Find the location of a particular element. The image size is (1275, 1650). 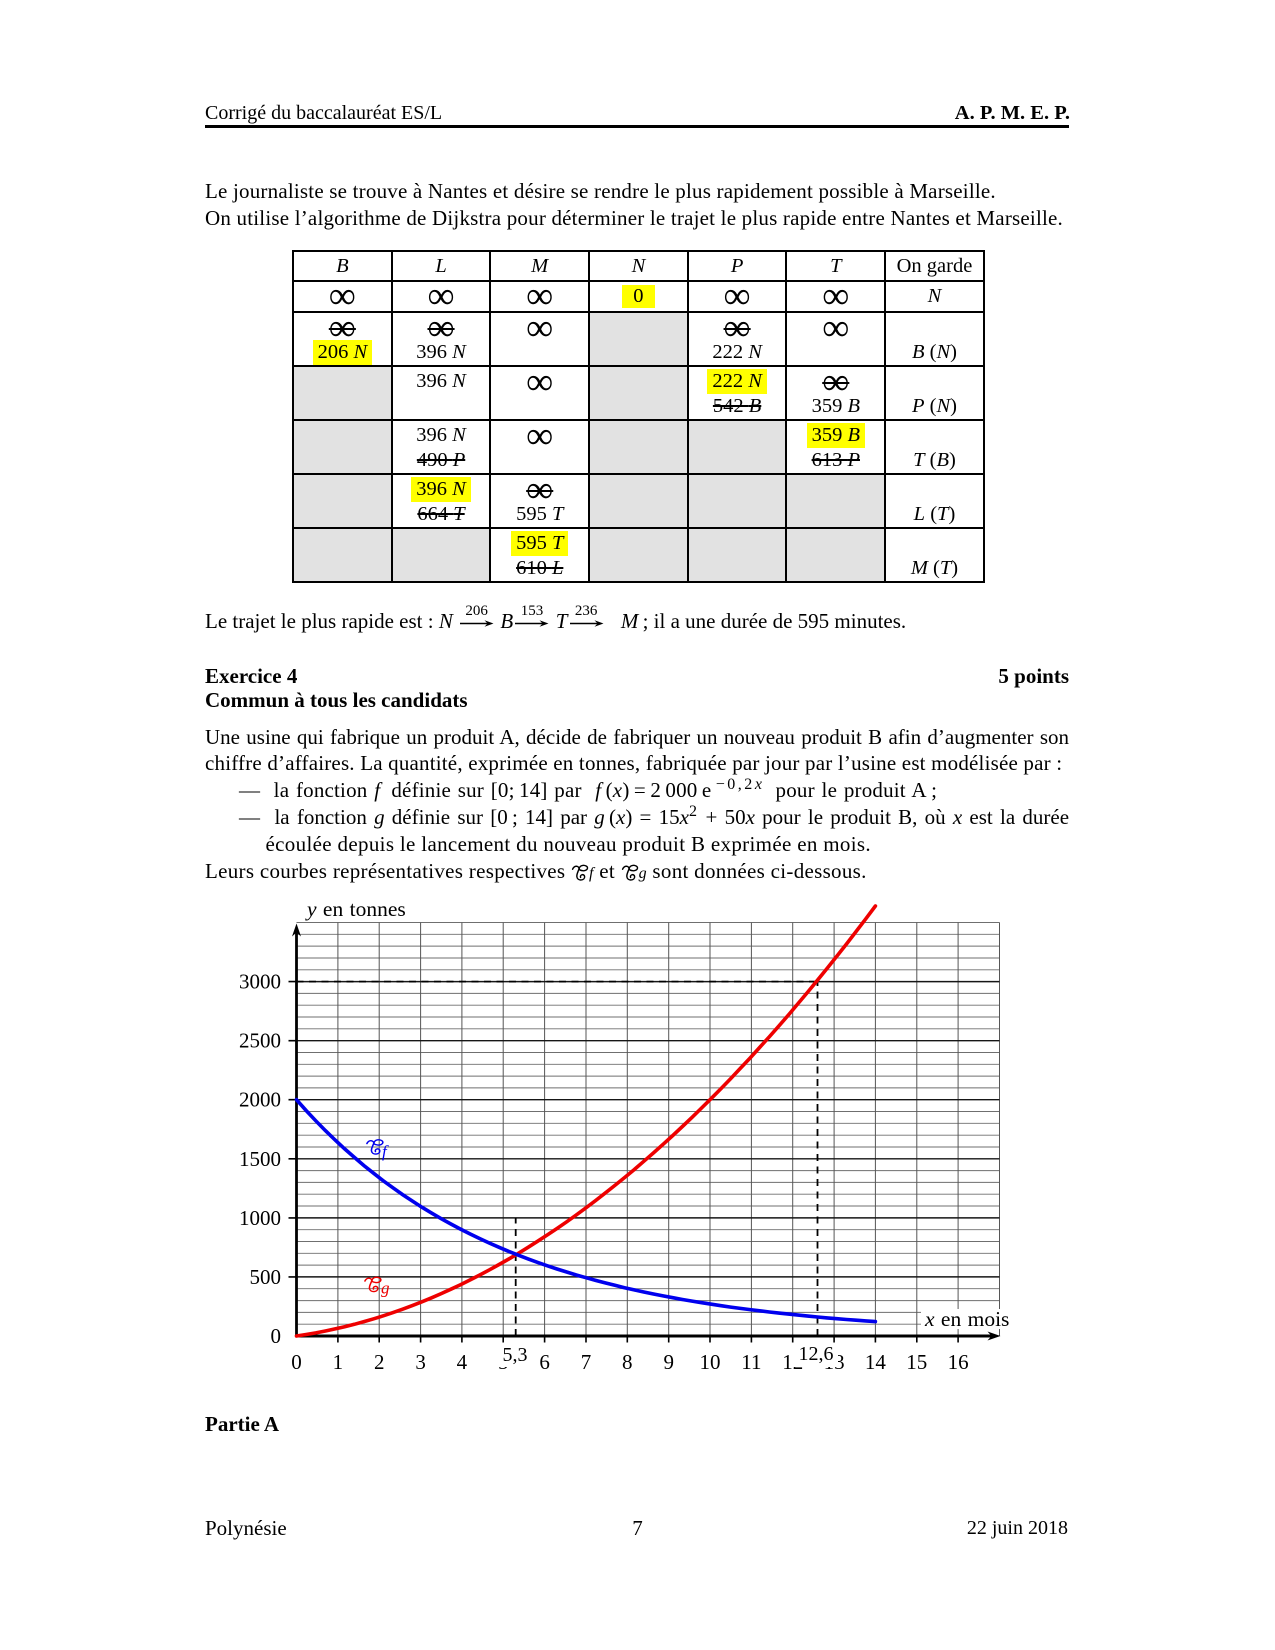

svg-text: 5,3 is located at coordinates (515, 1355).